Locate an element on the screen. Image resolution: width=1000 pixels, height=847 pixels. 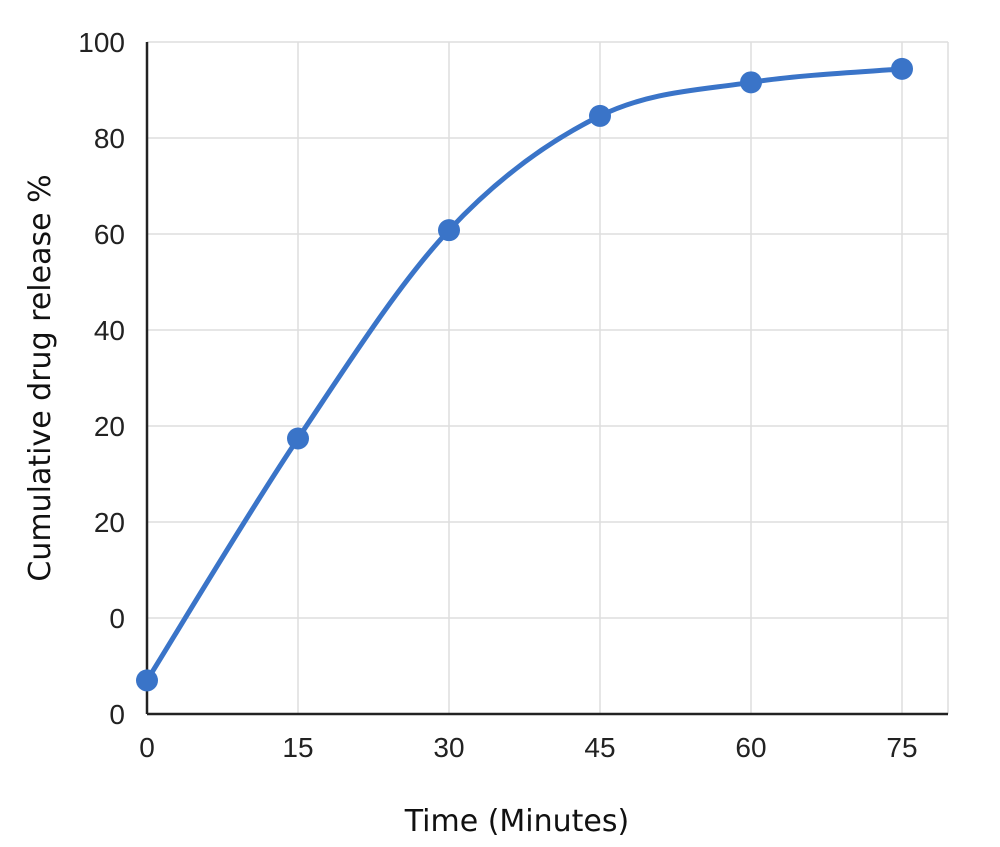
x-tick-labels: 0 15 30 45 60 75 is located at coordinates (528, 747).